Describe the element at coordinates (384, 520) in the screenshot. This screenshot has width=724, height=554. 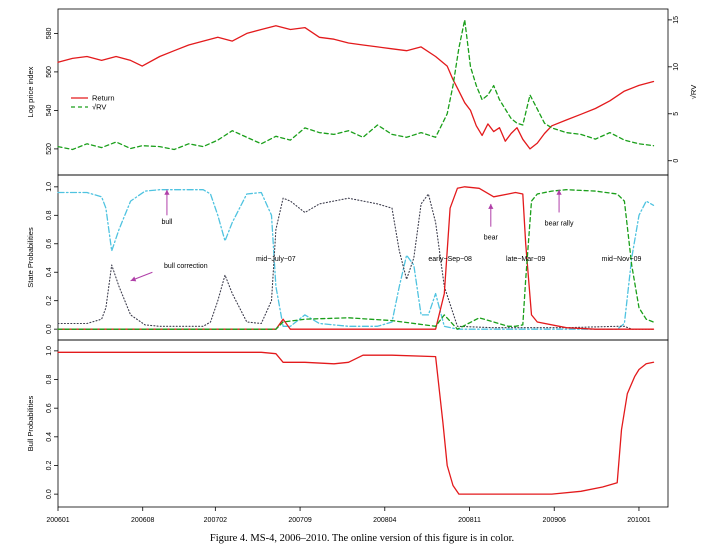
I see `x-tick-label: 200804` at that location.